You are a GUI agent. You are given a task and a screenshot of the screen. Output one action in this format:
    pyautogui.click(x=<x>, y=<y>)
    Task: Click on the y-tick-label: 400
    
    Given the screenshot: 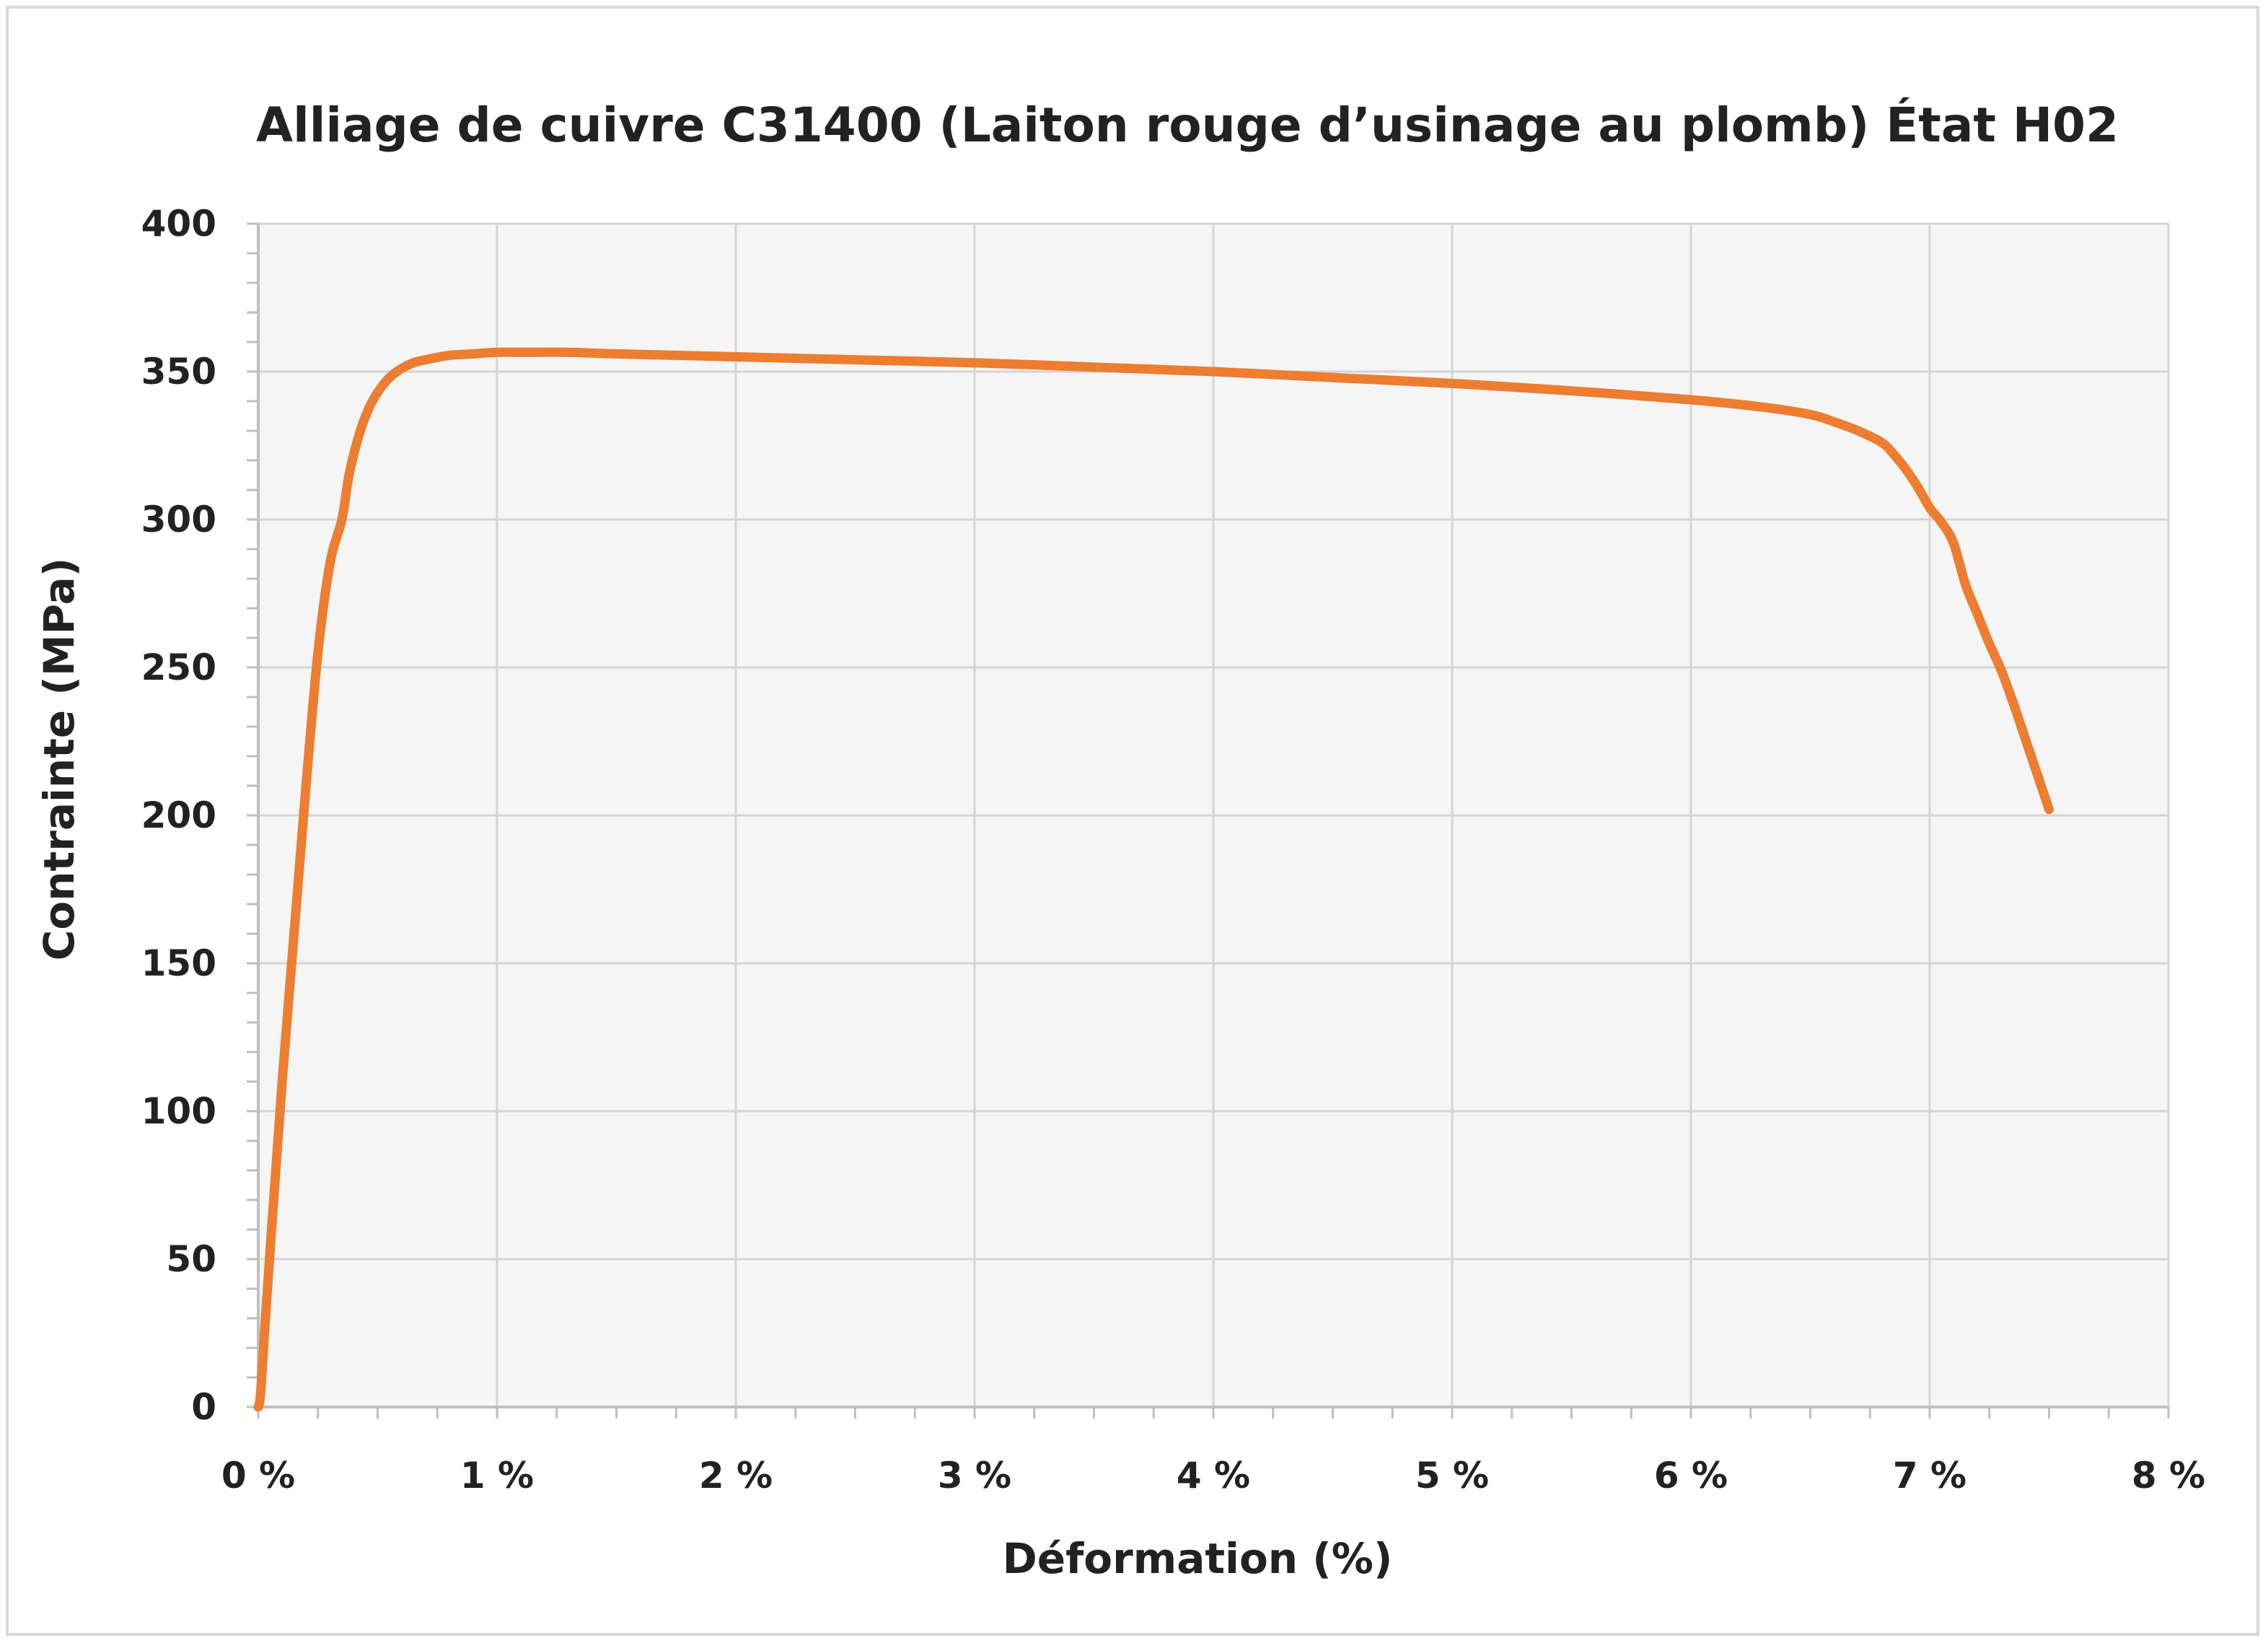 What is the action you would take?
    pyautogui.click(x=179, y=224)
    